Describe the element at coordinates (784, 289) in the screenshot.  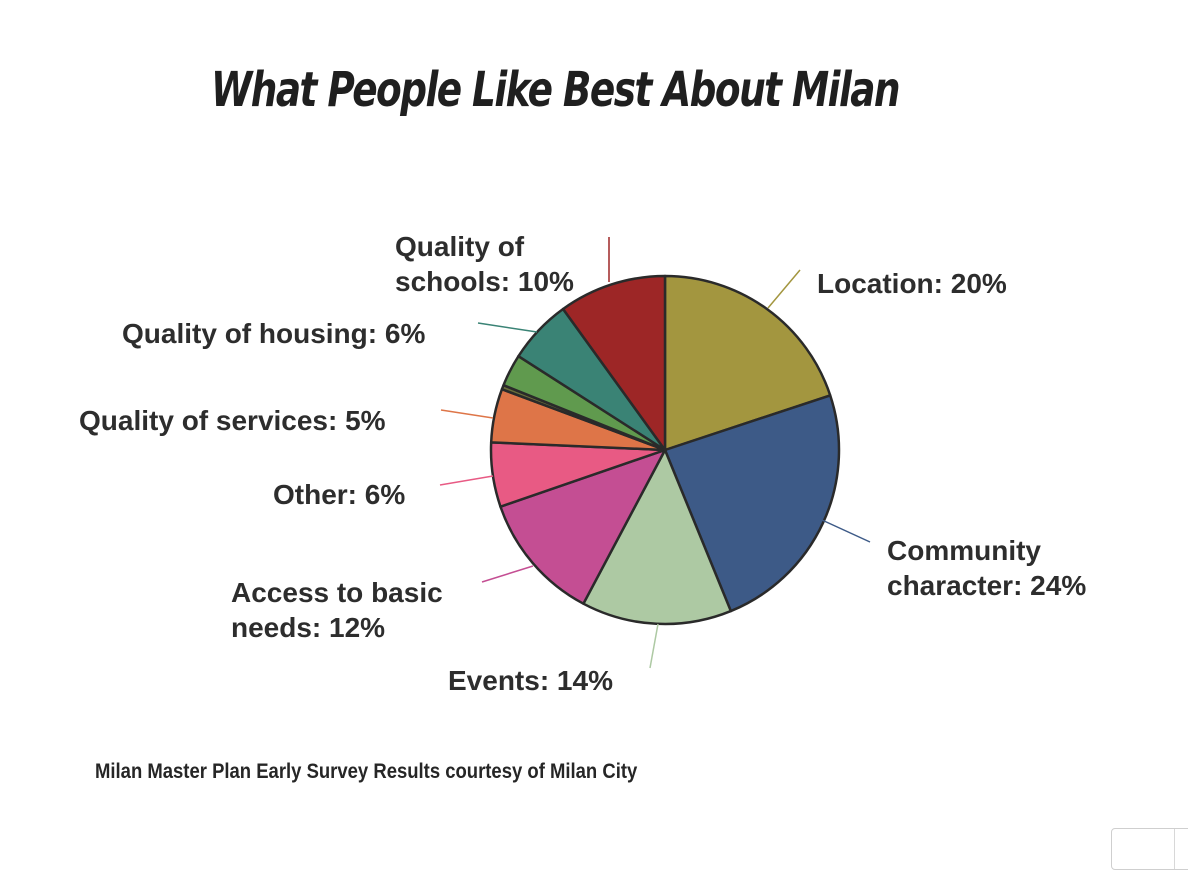
I see `leader-line-location` at that location.